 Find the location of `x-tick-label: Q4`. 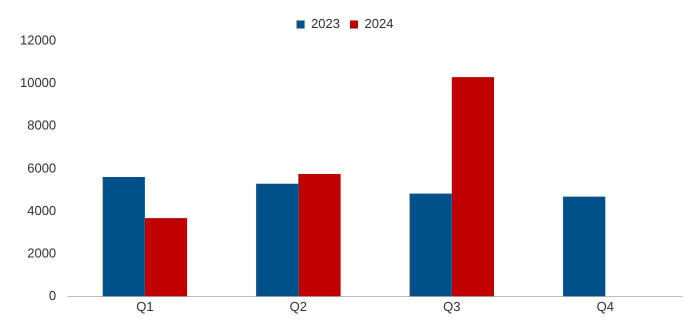

x-tick-label: Q4 is located at coordinates (605, 306).